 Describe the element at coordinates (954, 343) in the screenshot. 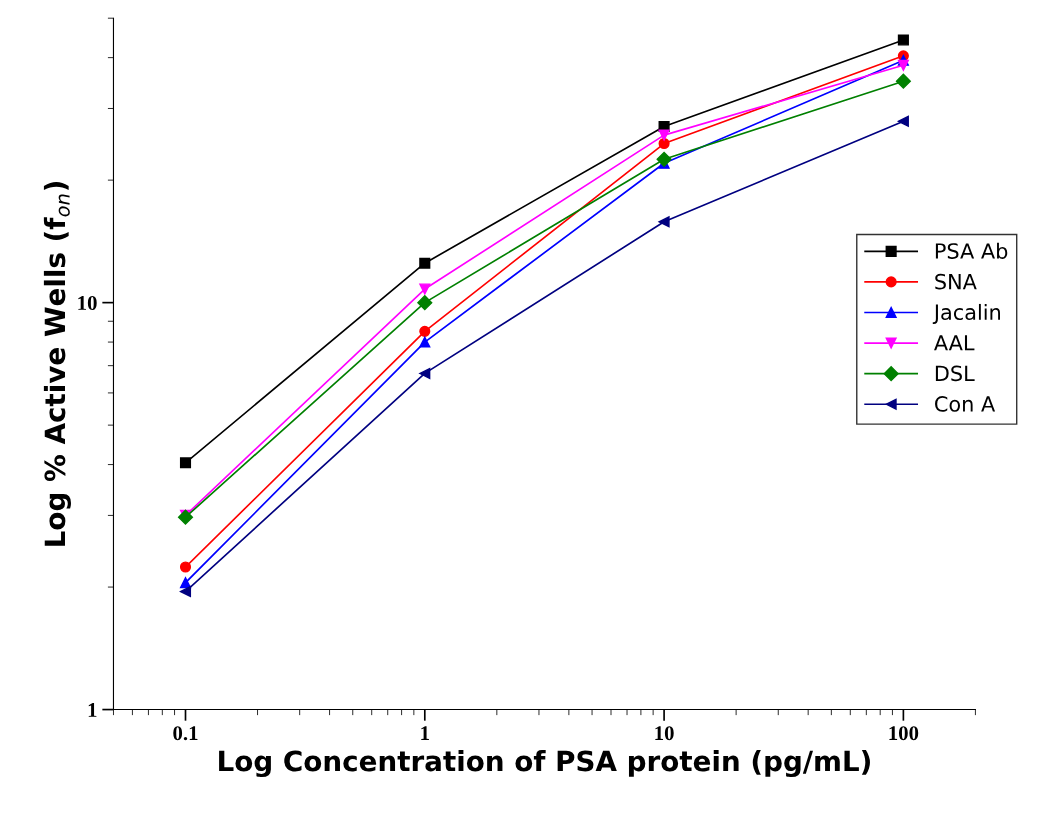

I see `legend-label: AAL` at that location.